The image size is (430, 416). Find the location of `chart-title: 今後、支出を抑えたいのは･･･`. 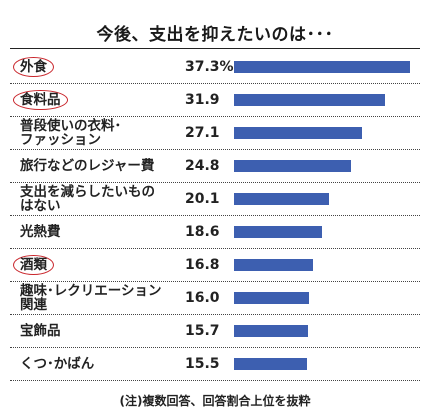

chart-title: 今後、支出を抑えたいのは･･･ is located at coordinates (215, 35).